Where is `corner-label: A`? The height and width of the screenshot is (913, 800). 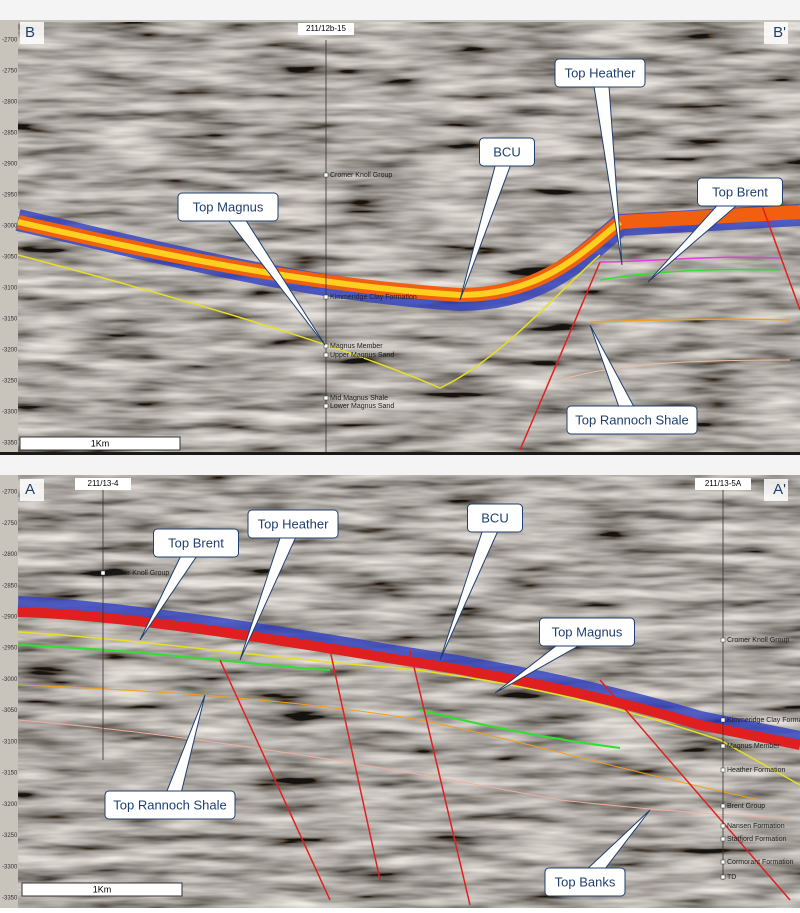 corner-label: A is located at coordinates (30, 489).